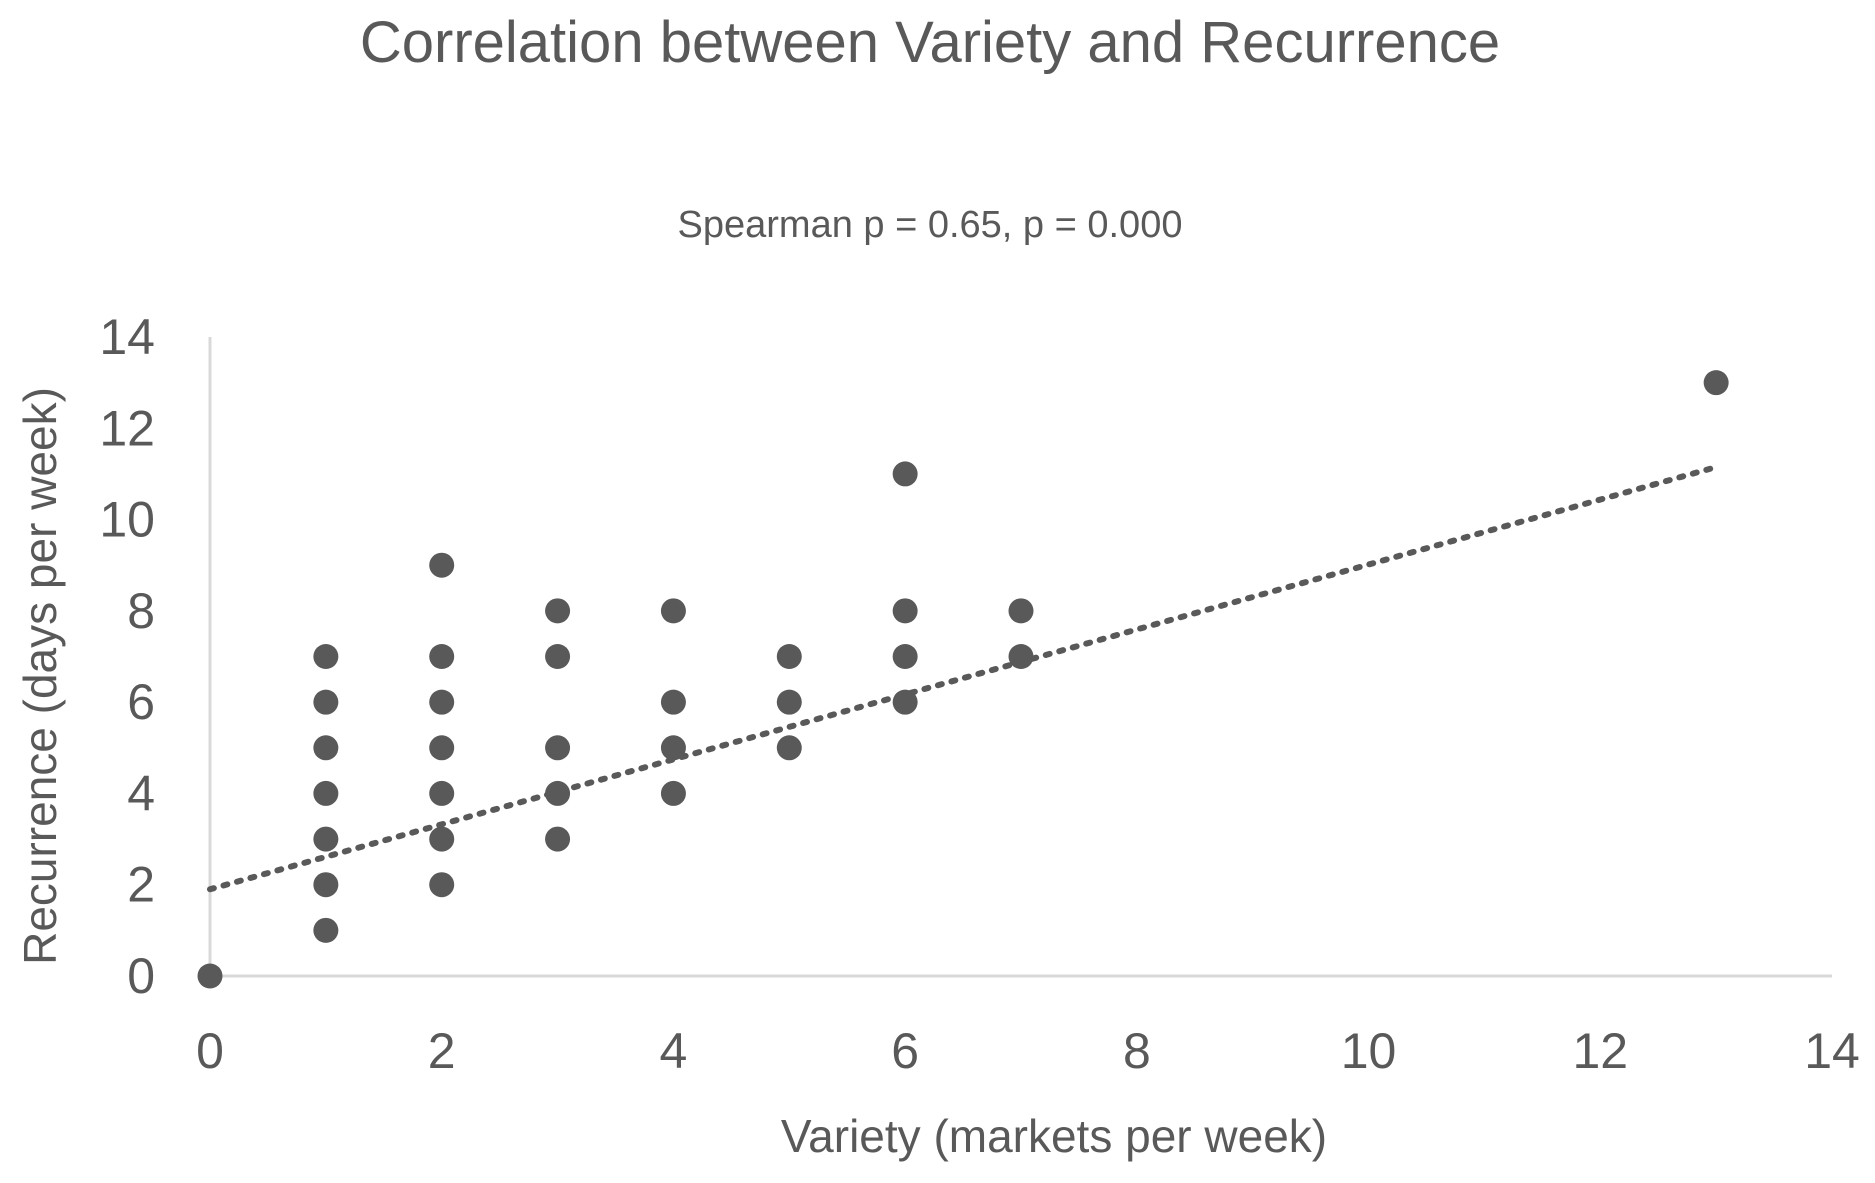 The image size is (1875, 1183). I want to click on y-tick-label: 10, so click(127, 520).